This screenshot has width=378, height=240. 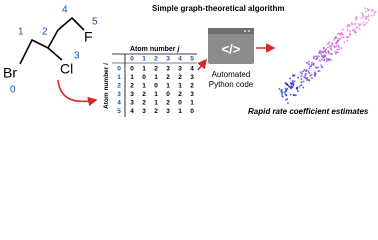 What do you see at coordinates (66, 69) in the screenshot?
I see `atom-label: Cl` at bounding box center [66, 69].